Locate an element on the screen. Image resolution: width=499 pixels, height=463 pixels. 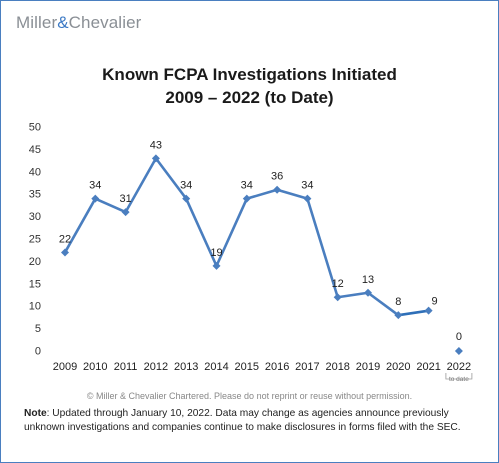
brand-logo: Miller&Chevalier is located at coordinates (78, 23).